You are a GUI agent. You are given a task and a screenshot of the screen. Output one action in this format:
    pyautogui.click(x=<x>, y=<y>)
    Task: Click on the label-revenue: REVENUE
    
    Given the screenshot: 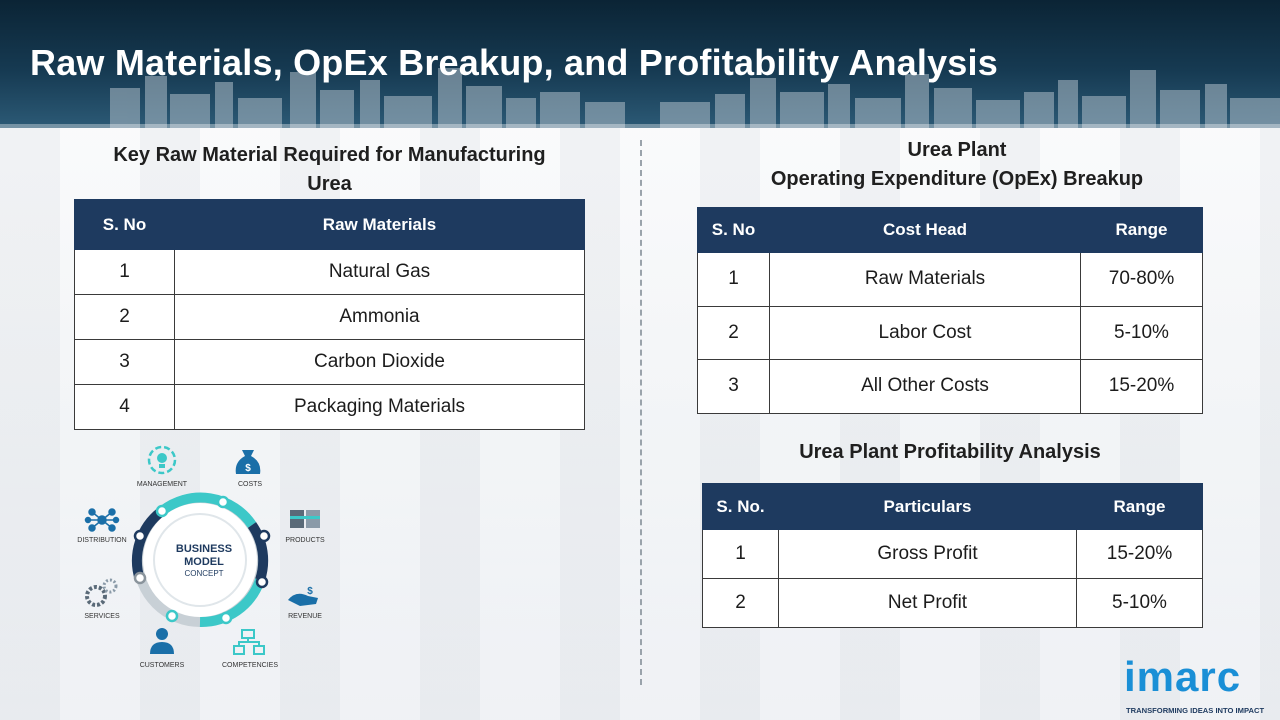 What is the action you would take?
    pyautogui.click(x=305, y=616)
    